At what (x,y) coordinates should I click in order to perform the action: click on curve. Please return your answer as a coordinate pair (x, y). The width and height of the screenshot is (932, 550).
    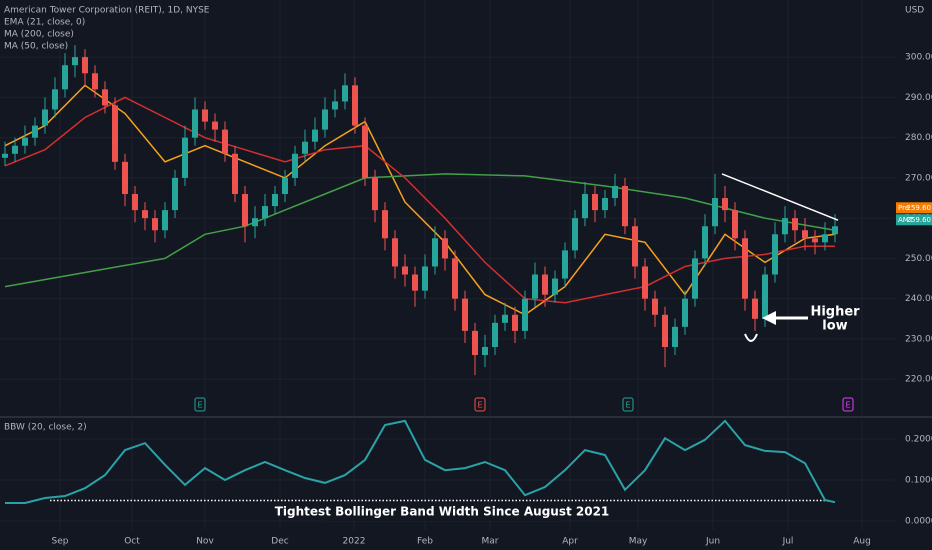
    Looking at the image, I should click on (751, 337).